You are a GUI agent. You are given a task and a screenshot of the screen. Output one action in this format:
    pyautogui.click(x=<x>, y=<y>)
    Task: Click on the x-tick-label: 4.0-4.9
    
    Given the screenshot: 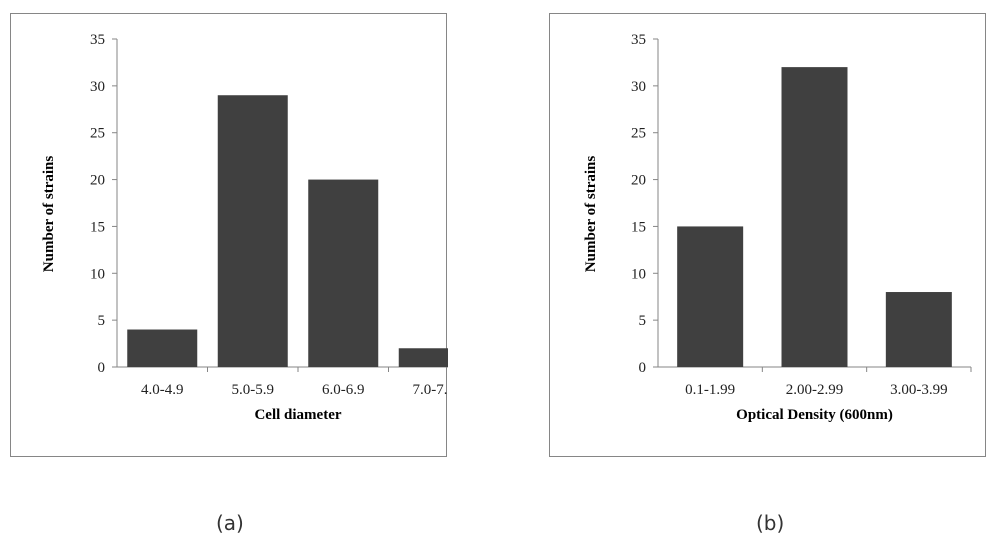 What is the action you would take?
    pyautogui.click(x=162, y=390)
    